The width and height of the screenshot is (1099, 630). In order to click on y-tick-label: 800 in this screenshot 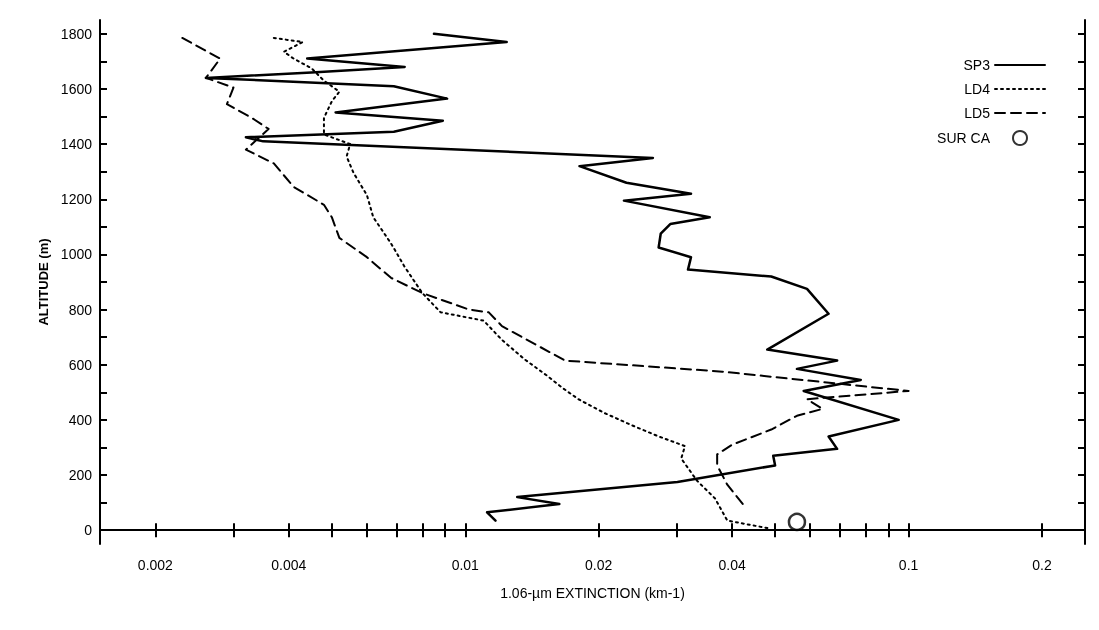, I will do `click(80, 309)`.